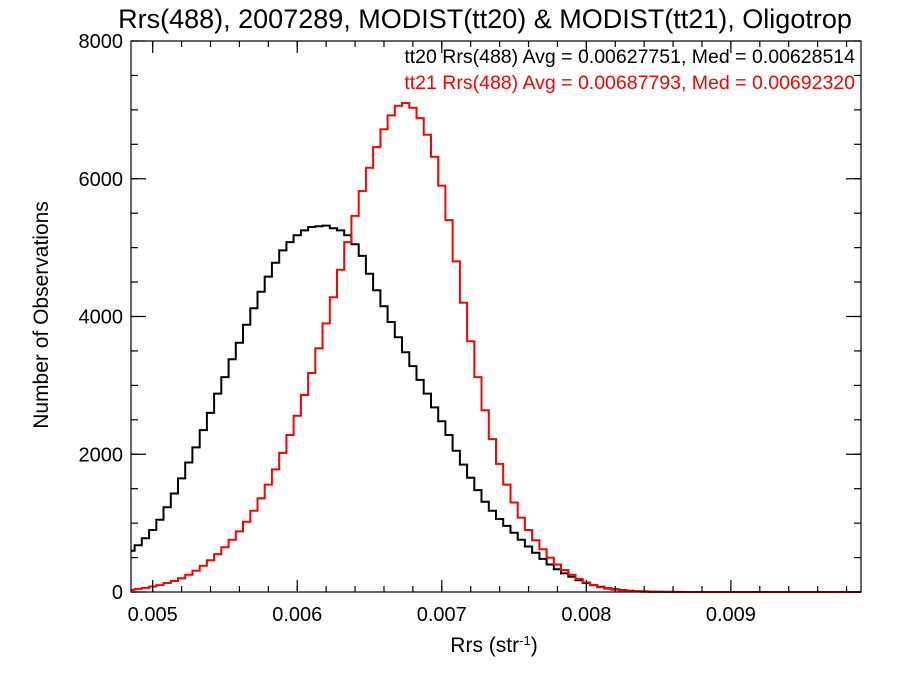  I want to click on y-tick-label: 0, so click(117, 593).